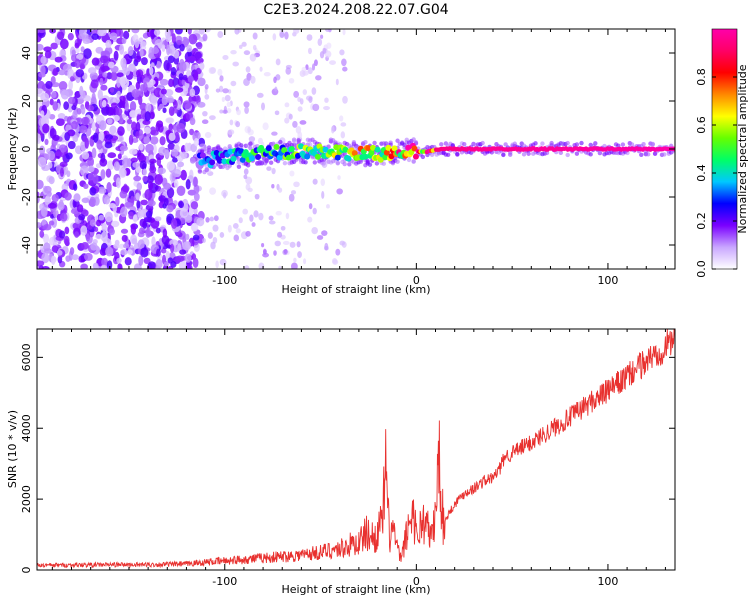 The image size is (750, 600). Describe the element at coordinates (607, 280) in the screenshot. I see `spectrogram-x-tick-label: 100` at that location.